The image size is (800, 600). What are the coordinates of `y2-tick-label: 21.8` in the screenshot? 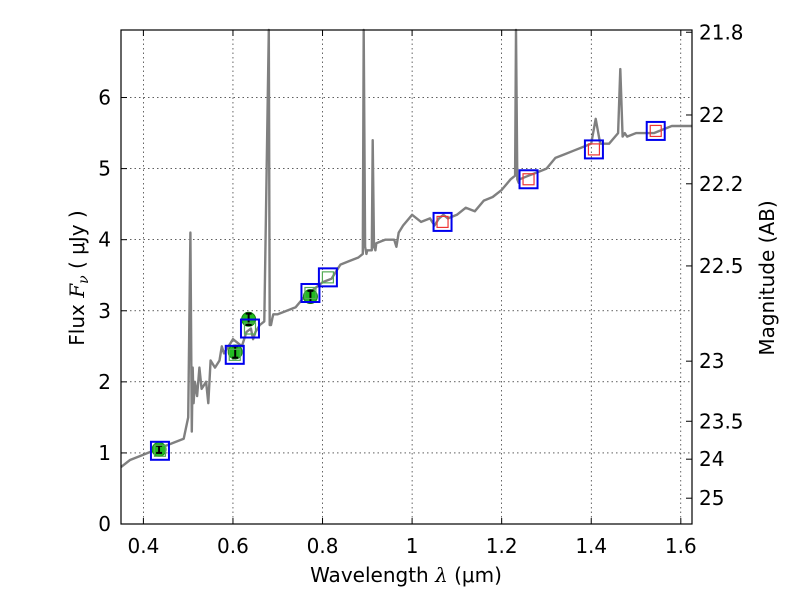 It's located at (721, 32).